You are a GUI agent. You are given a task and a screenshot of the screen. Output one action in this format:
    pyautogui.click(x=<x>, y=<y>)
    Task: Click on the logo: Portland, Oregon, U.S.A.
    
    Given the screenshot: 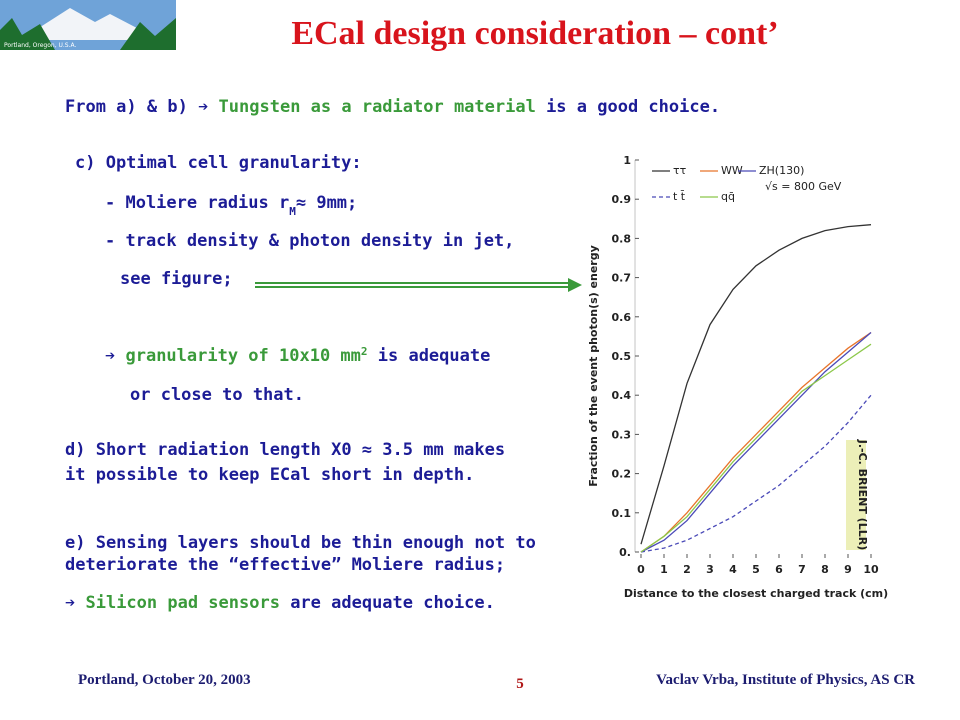 What is the action you would take?
    pyautogui.click(x=88, y=25)
    